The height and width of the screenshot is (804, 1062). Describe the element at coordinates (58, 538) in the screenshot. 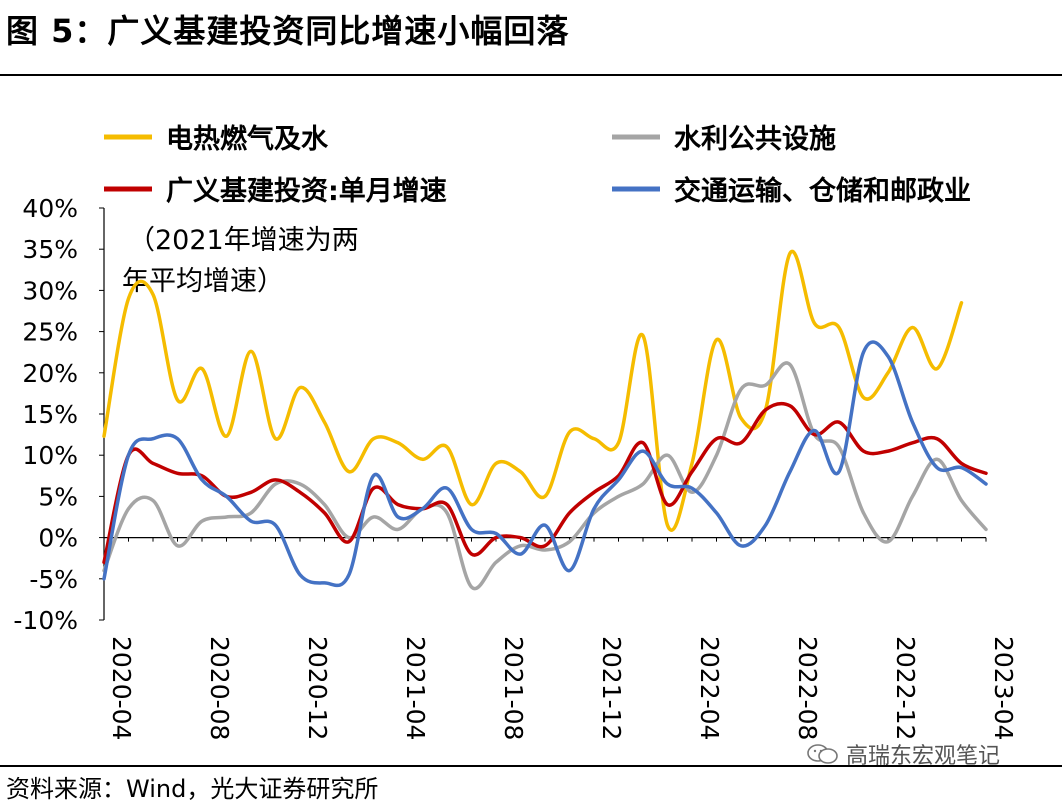

I see `y-tick-label: 0%` at that location.